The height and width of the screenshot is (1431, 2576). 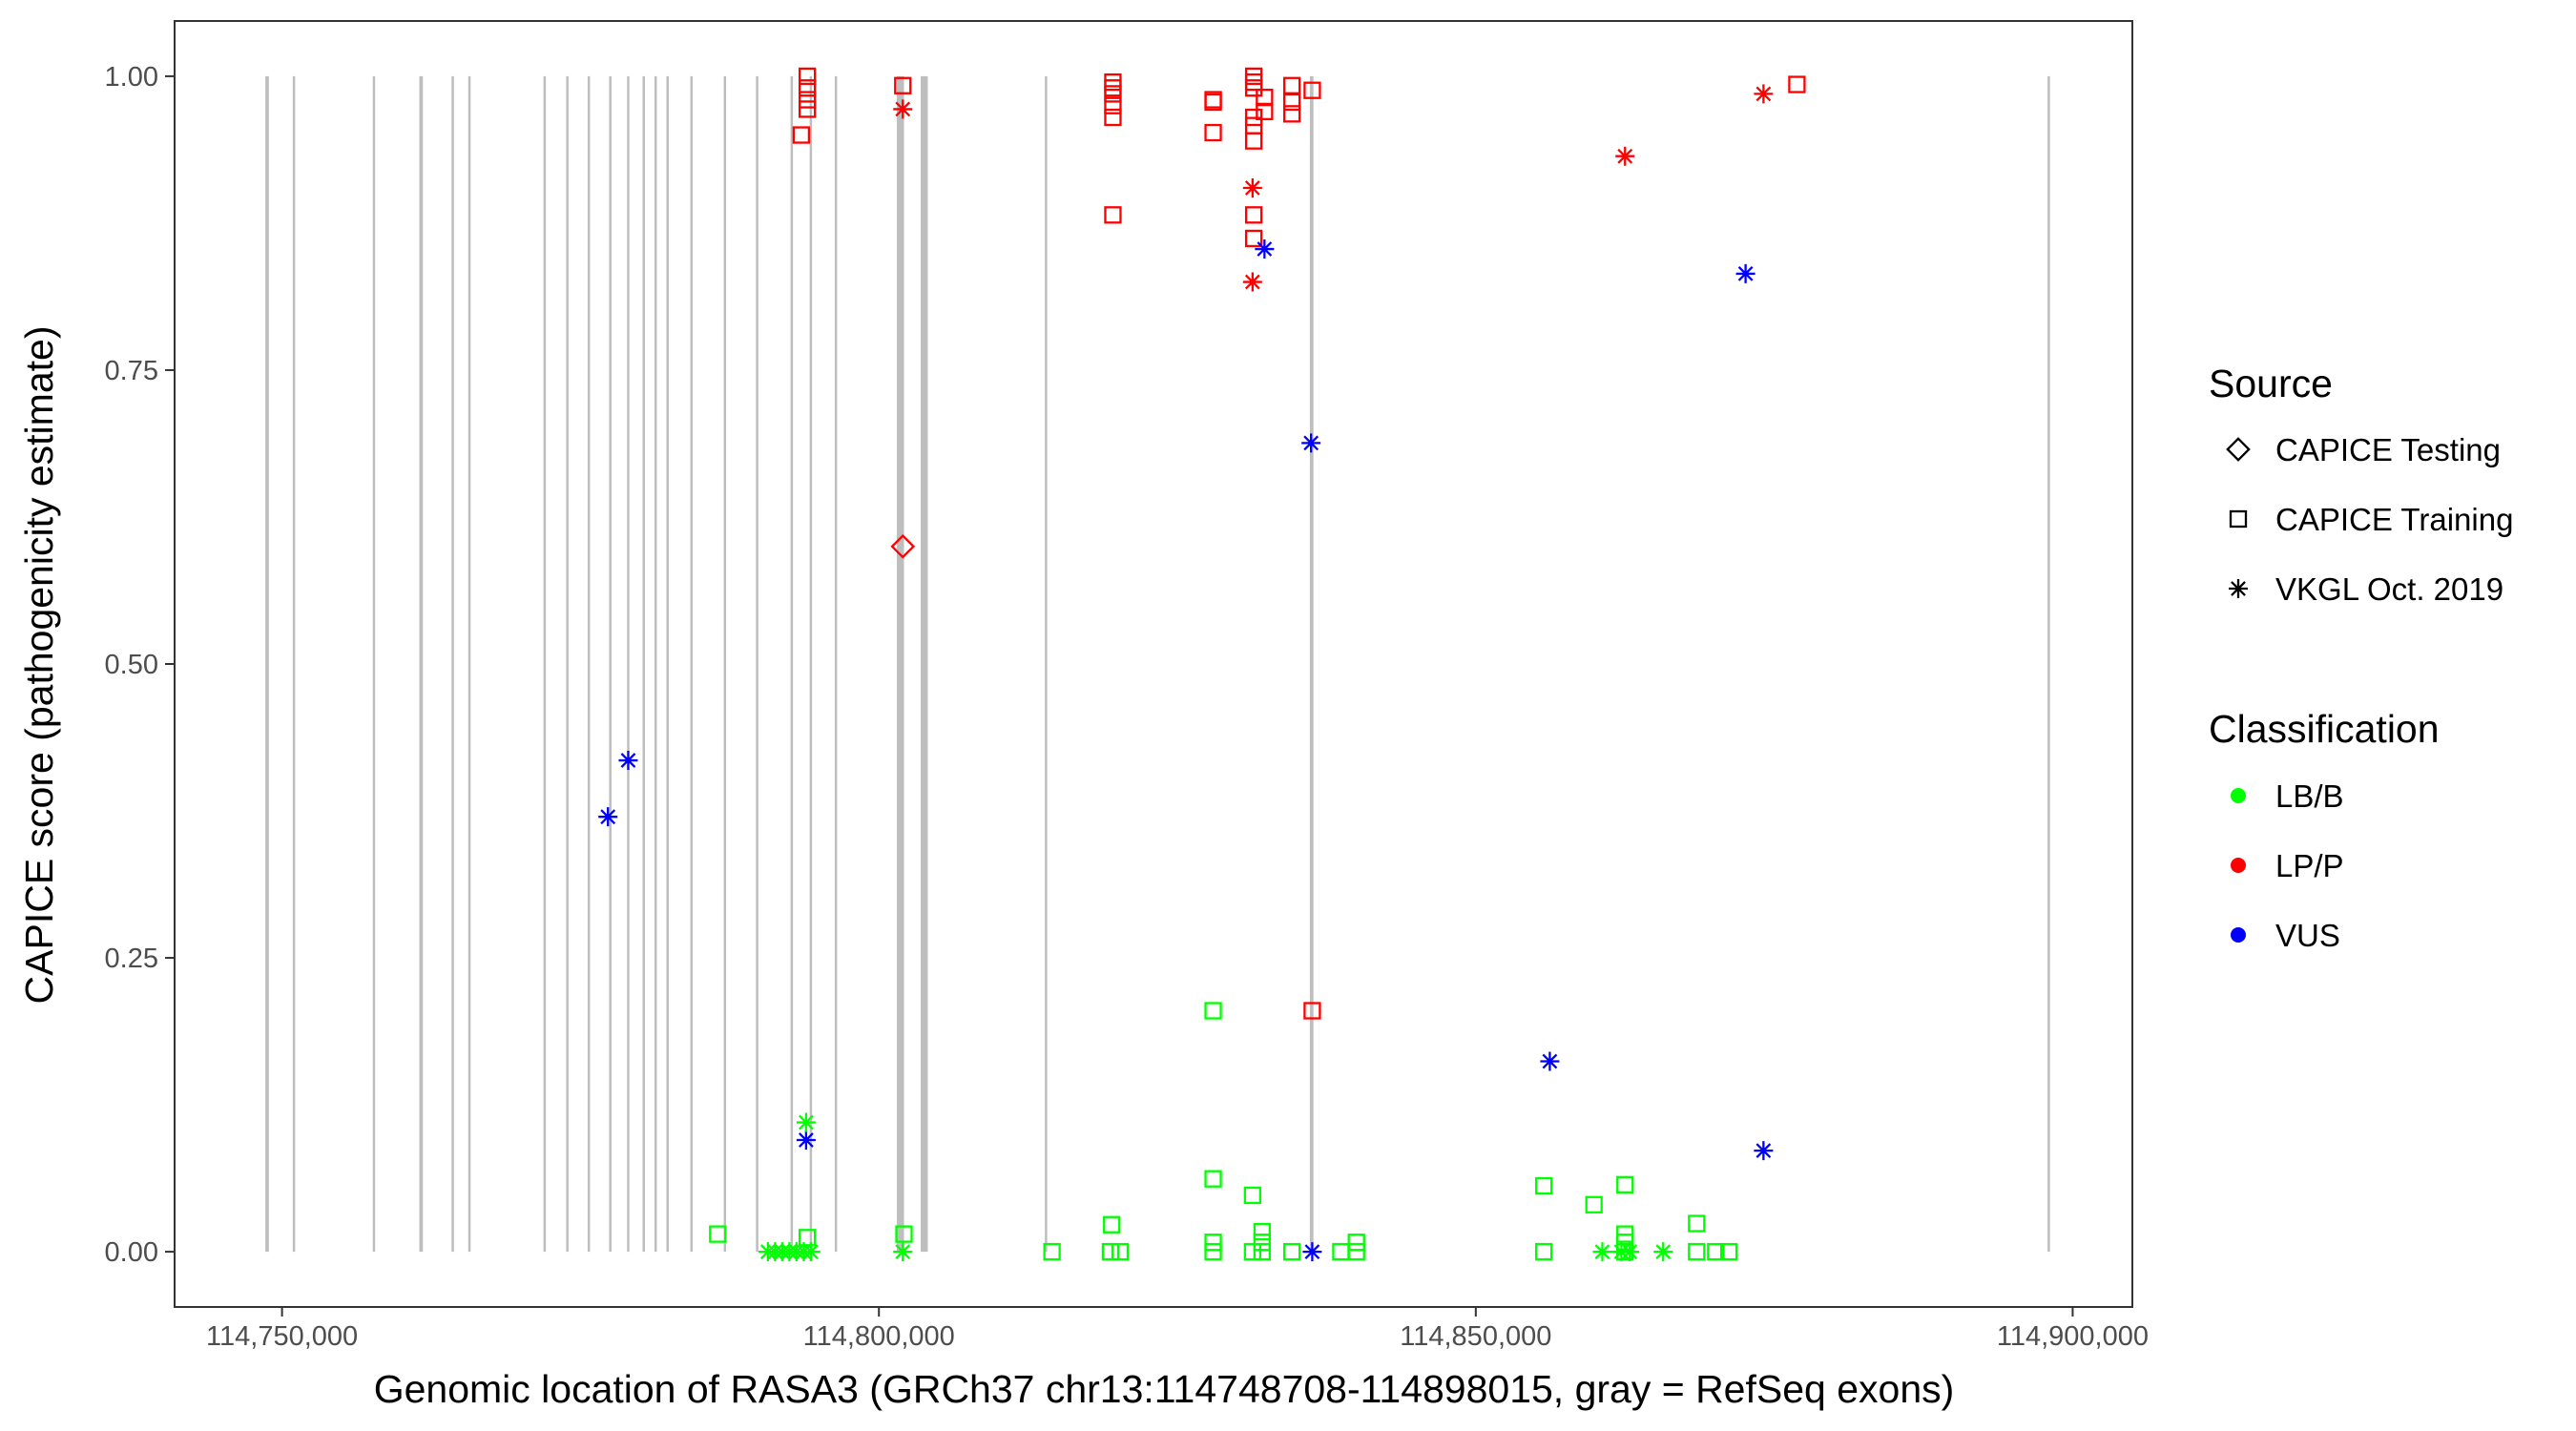 I want to click on legend-diamond-key, so click(x=2238, y=449).